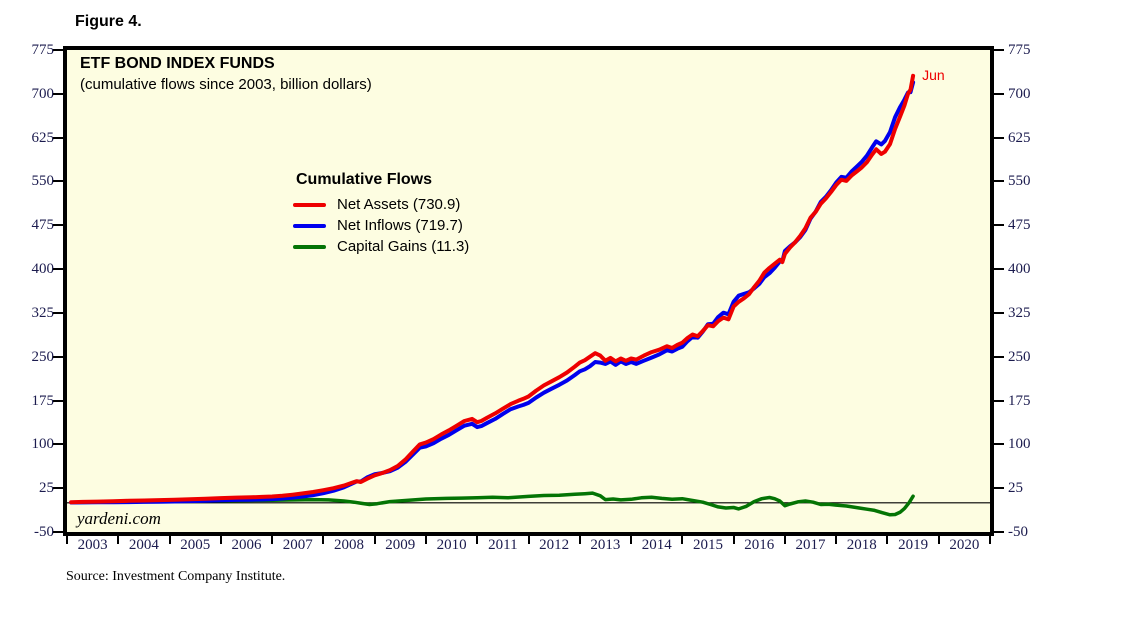  What do you see at coordinates (119, 518) in the screenshot?
I see `watermark: yardeni.com` at bounding box center [119, 518].